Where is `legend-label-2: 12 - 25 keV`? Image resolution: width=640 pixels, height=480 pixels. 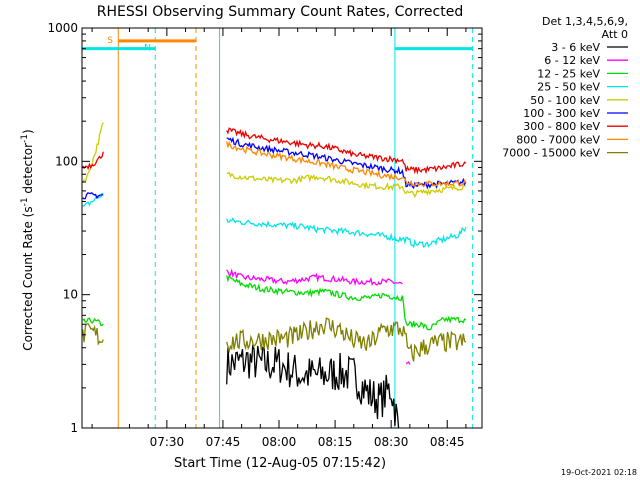 legend-label-2: 12 - 25 keV is located at coordinates (568, 73).